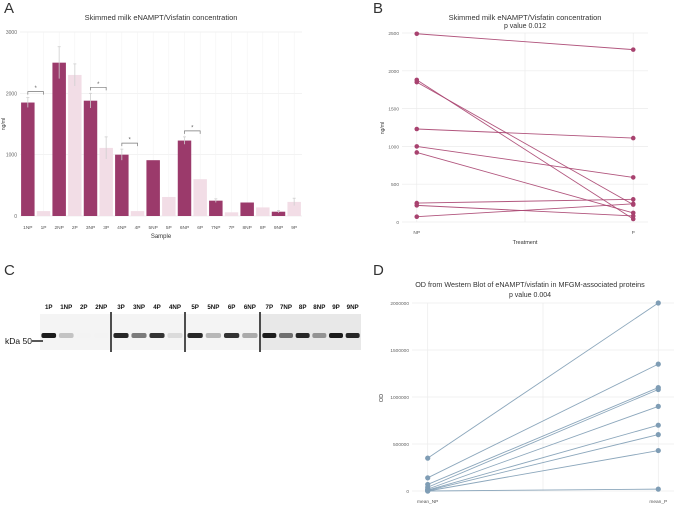  What do you see at coordinates (294, 208) in the screenshot?
I see `bar-9p` at bounding box center [294, 208].